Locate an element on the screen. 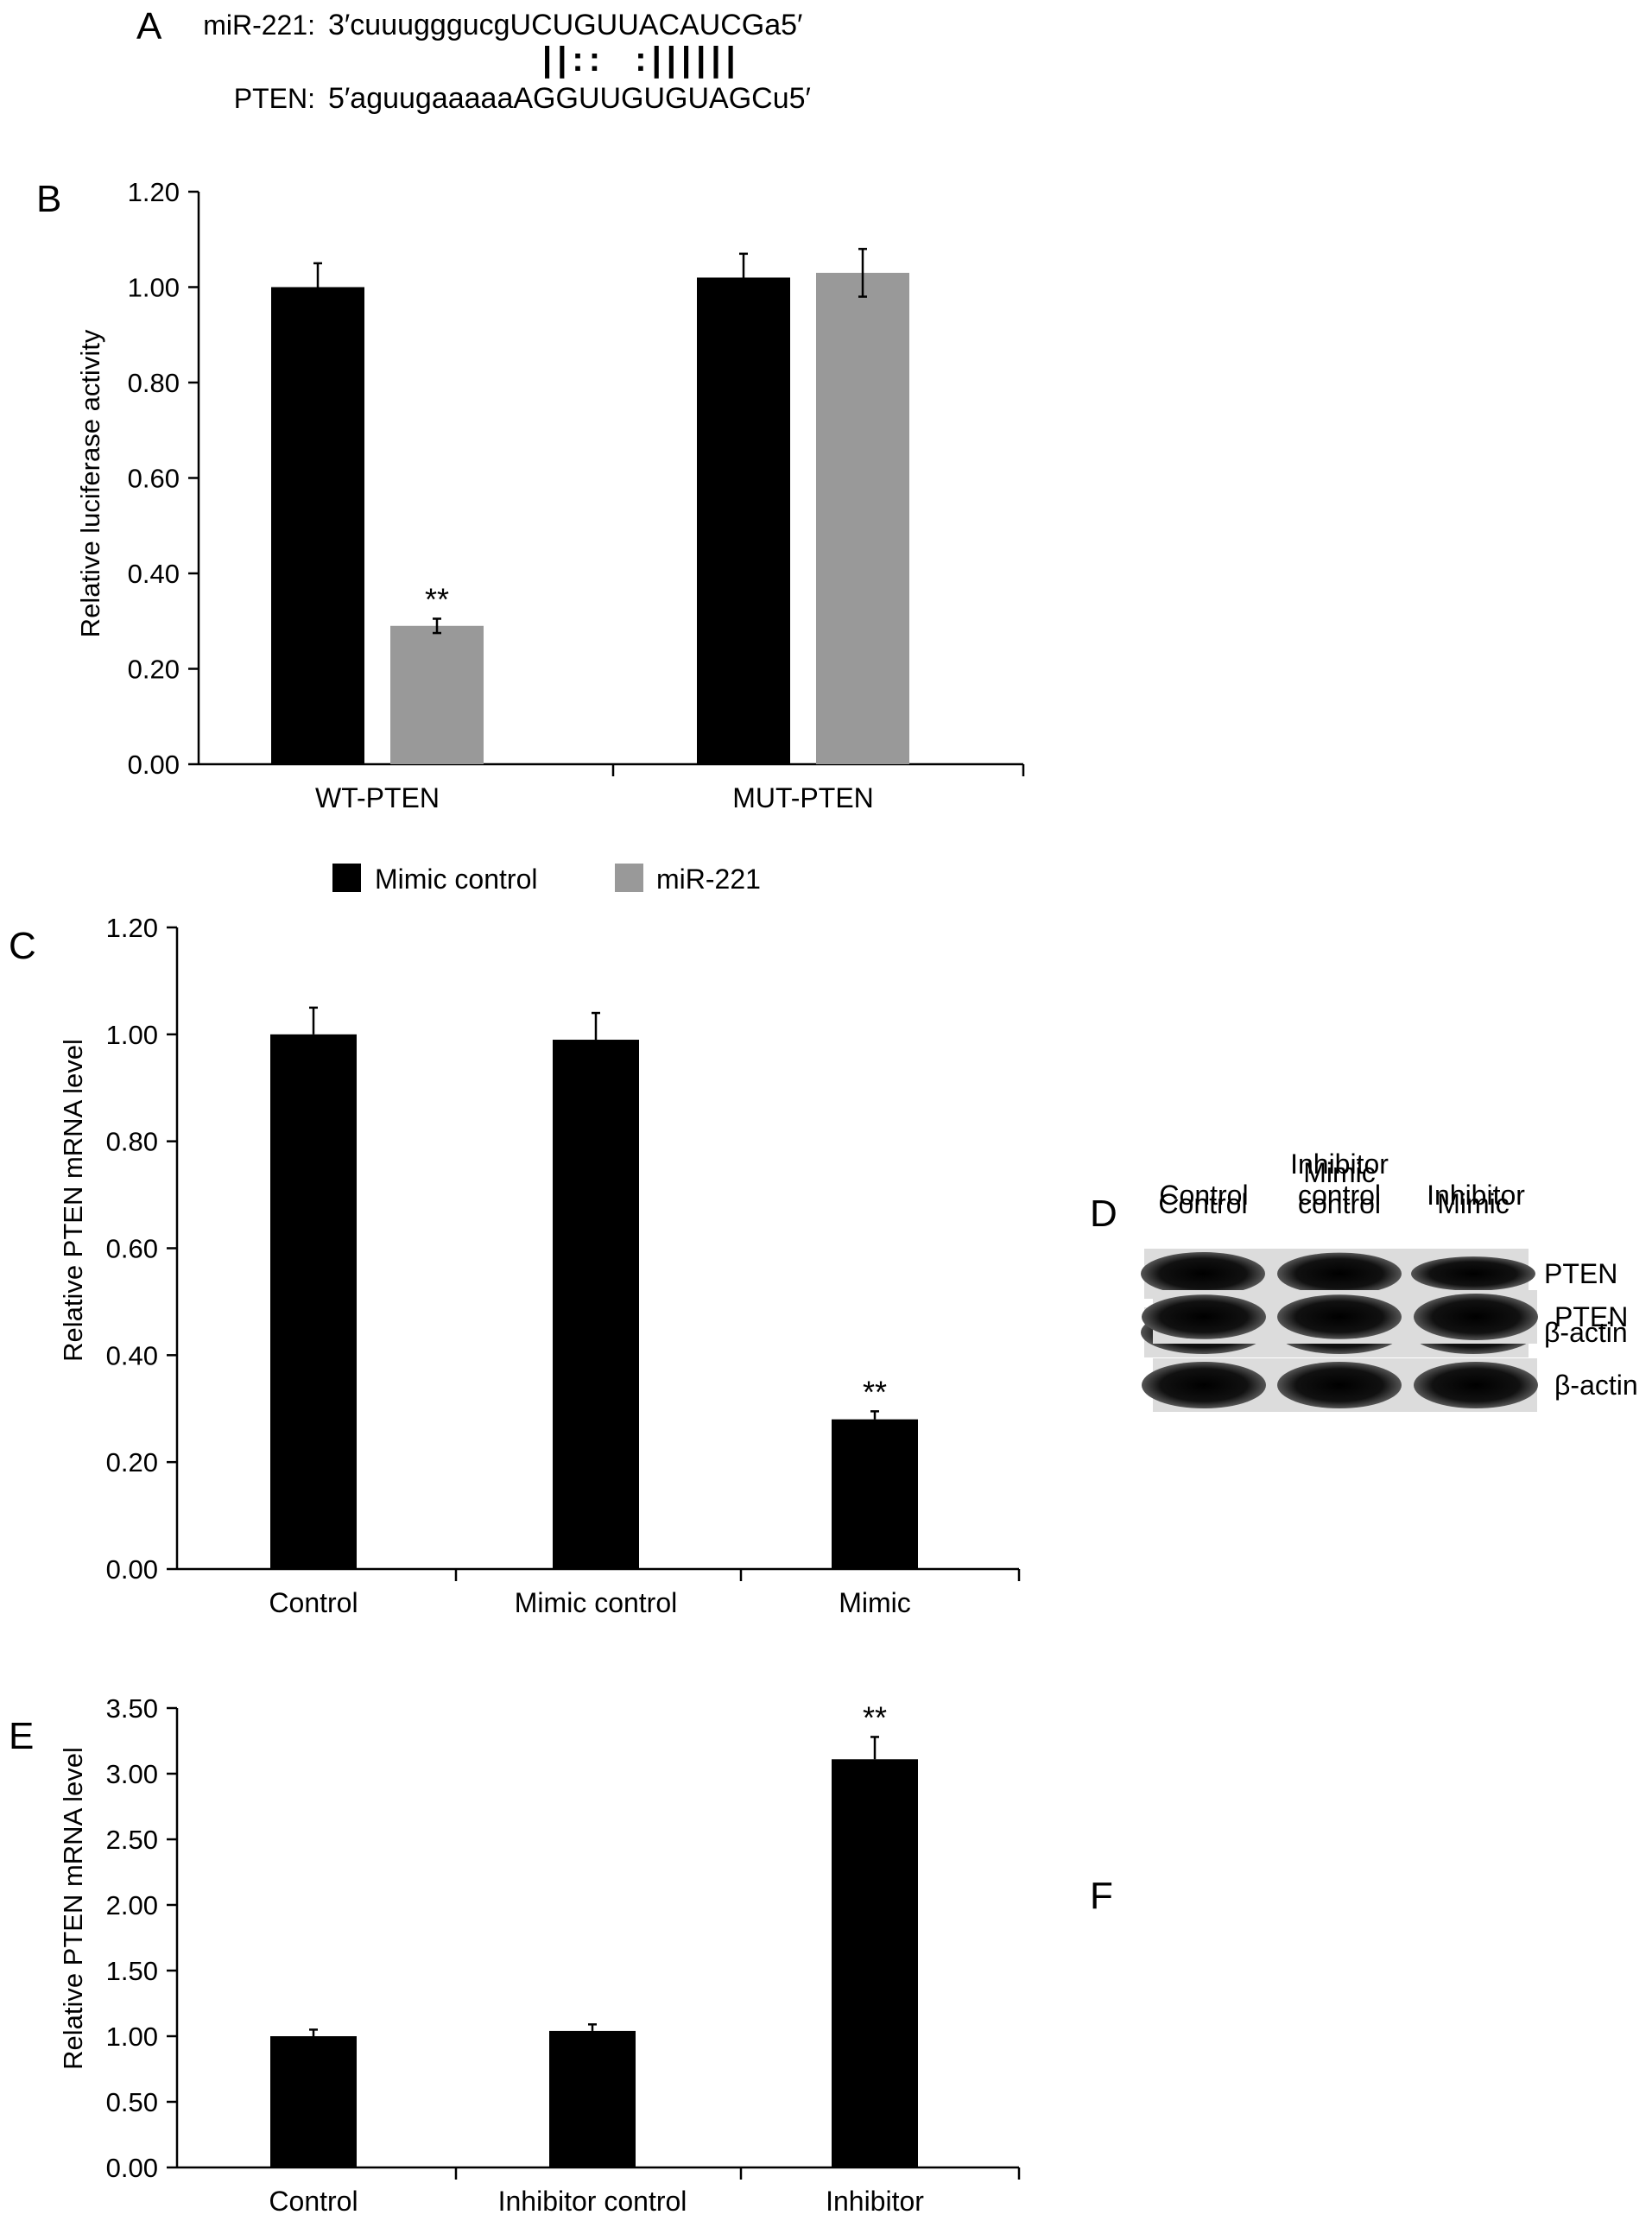 Image resolution: width=1652 pixels, height=2240 pixels. pairing-lines: ||:: :|||||| is located at coordinates (641, 60).